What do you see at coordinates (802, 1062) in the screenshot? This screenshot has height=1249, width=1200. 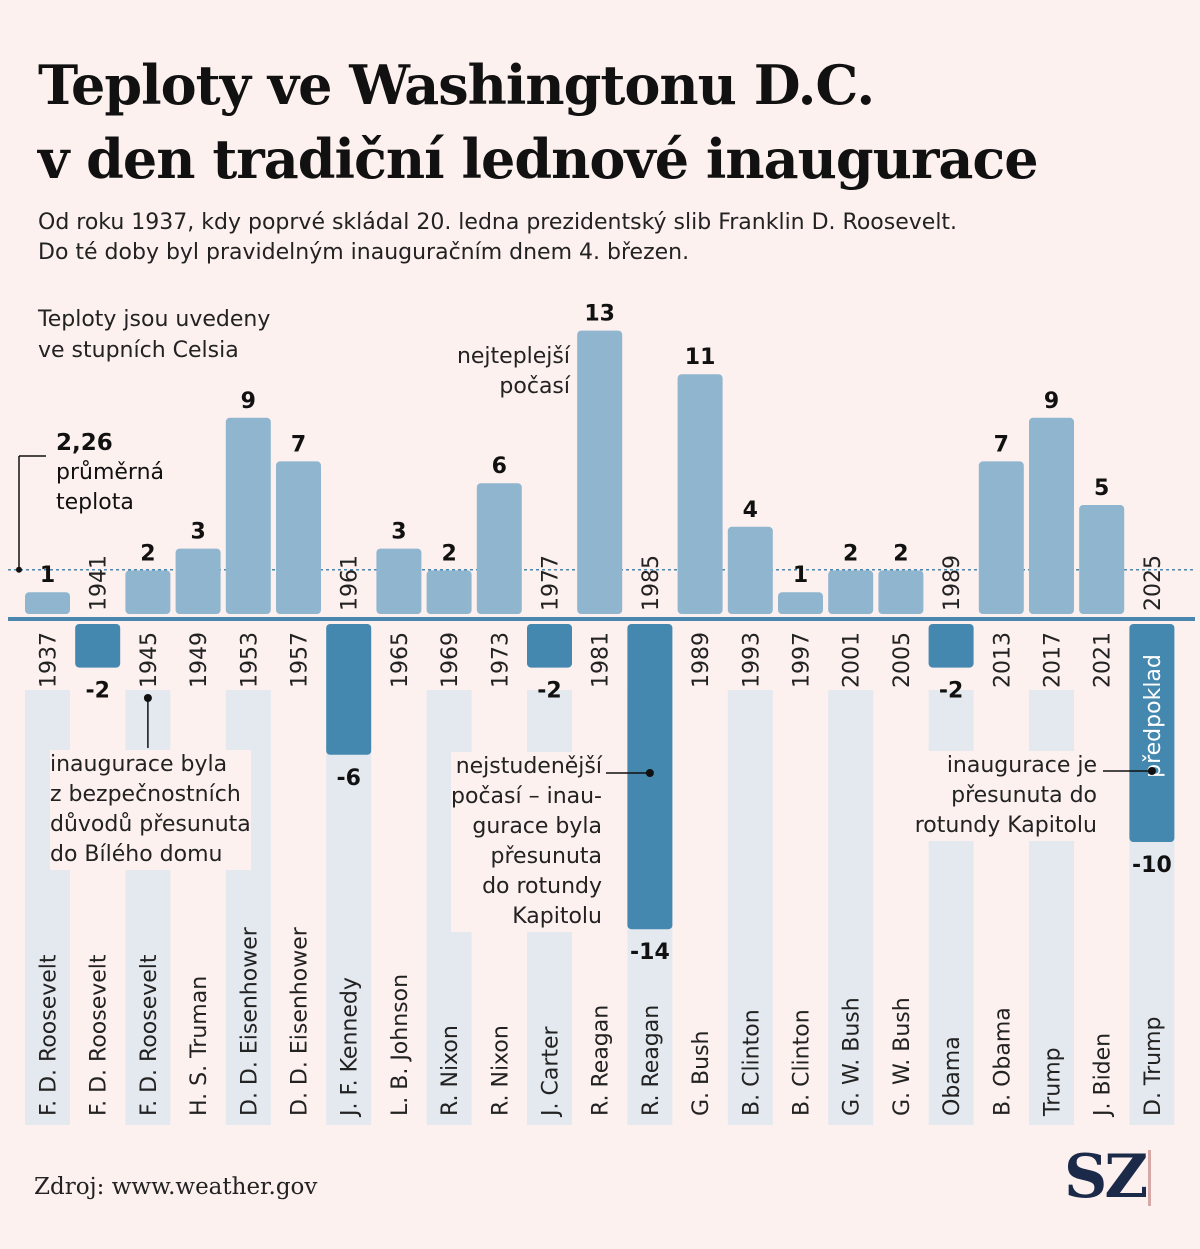 I see `president-label: B. Clinton` at bounding box center [802, 1062].